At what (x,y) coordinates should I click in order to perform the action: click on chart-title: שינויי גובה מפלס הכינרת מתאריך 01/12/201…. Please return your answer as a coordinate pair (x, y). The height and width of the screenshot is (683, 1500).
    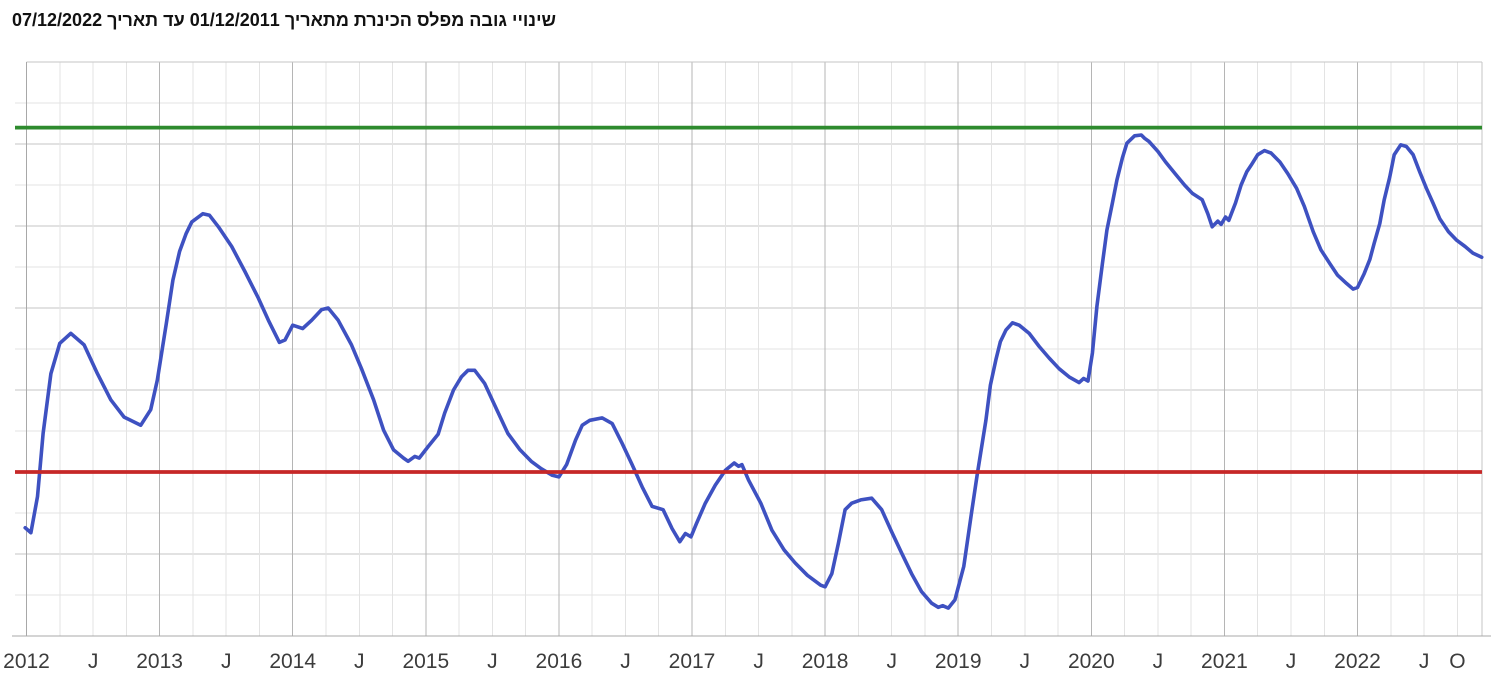
    Looking at the image, I should click on (284, 20).